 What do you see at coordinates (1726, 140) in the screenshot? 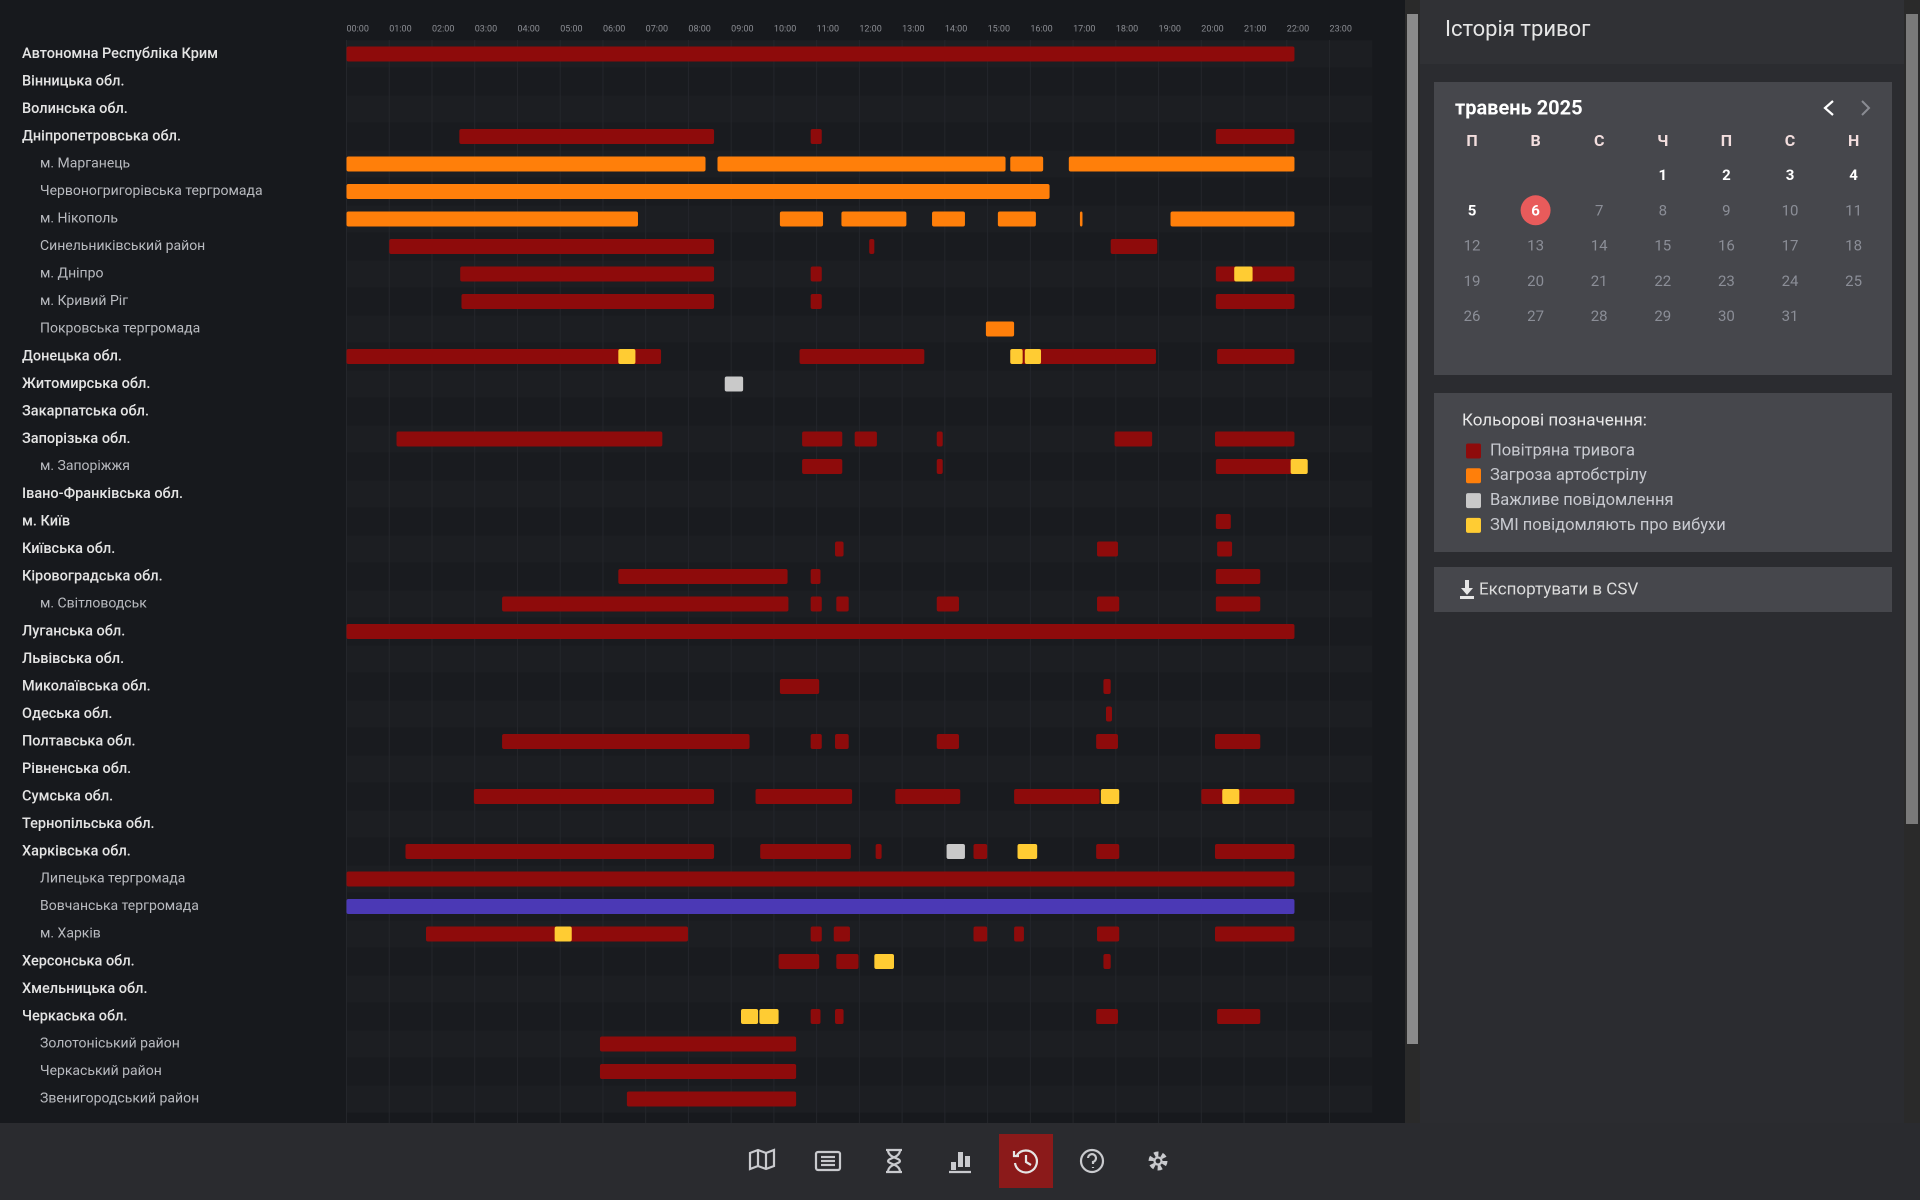
I see `weekday: П` at bounding box center [1726, 140].